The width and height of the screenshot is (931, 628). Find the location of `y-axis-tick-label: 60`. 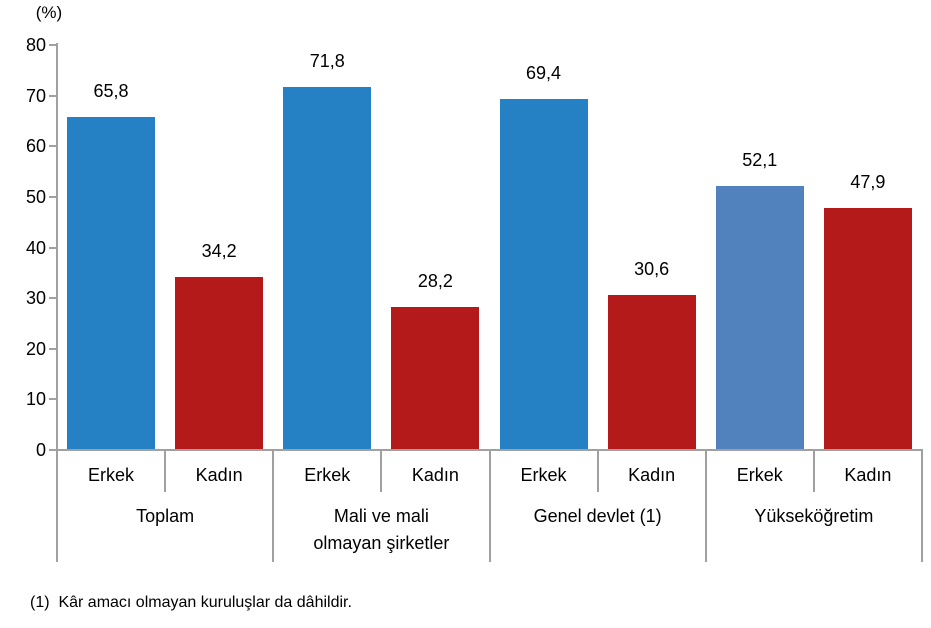

y-axis-tick-label: 60 is located at coordinates (35, 146).